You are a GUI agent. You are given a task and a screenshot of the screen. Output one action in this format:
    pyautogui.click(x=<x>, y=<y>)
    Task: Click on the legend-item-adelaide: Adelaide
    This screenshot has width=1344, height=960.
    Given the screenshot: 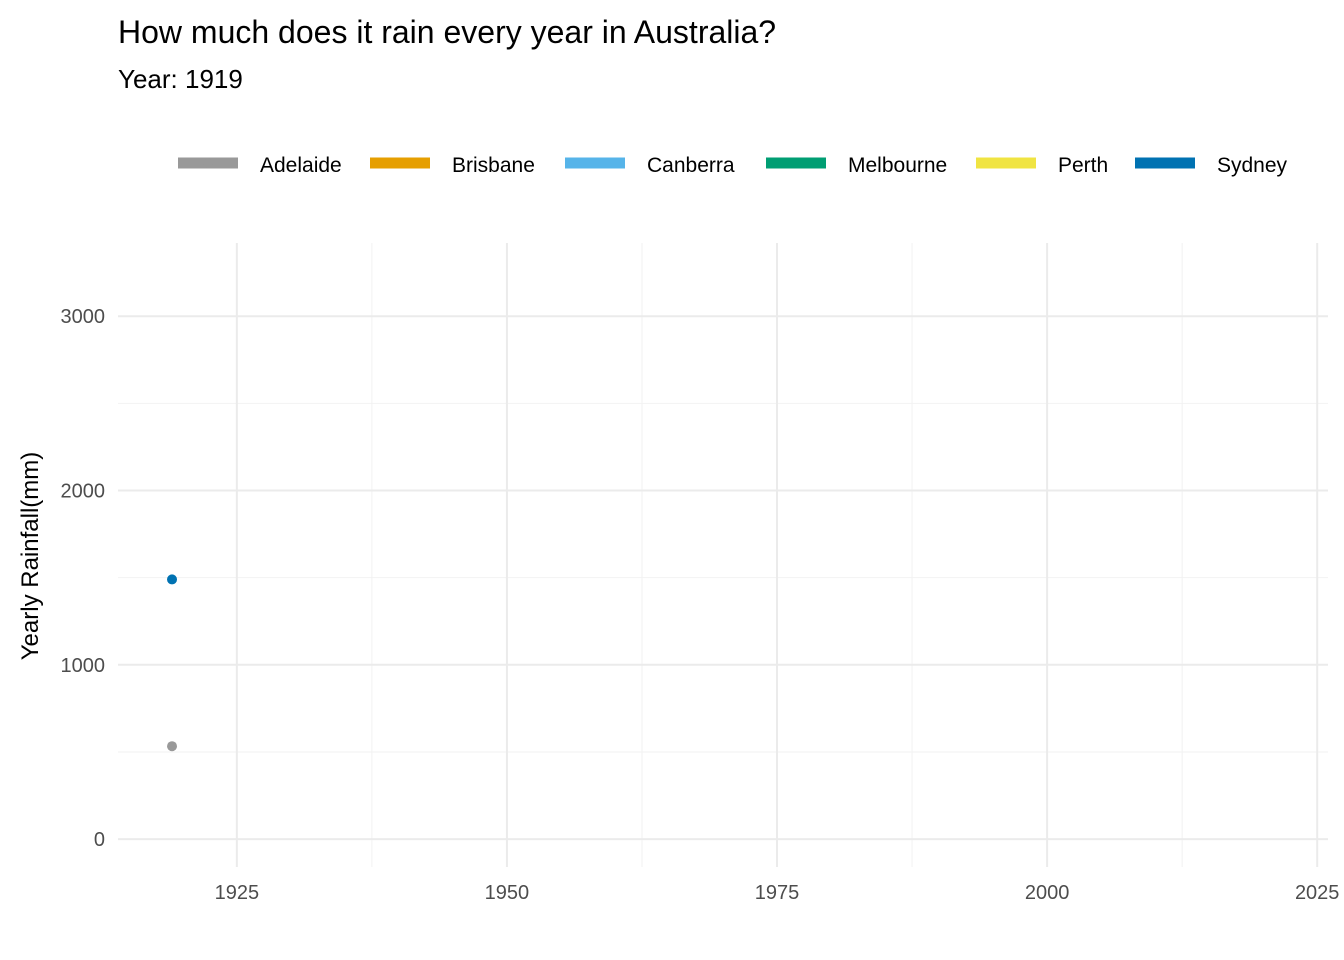 What is the action you would take?
    pyautogui.click(x=260, y=165)
    